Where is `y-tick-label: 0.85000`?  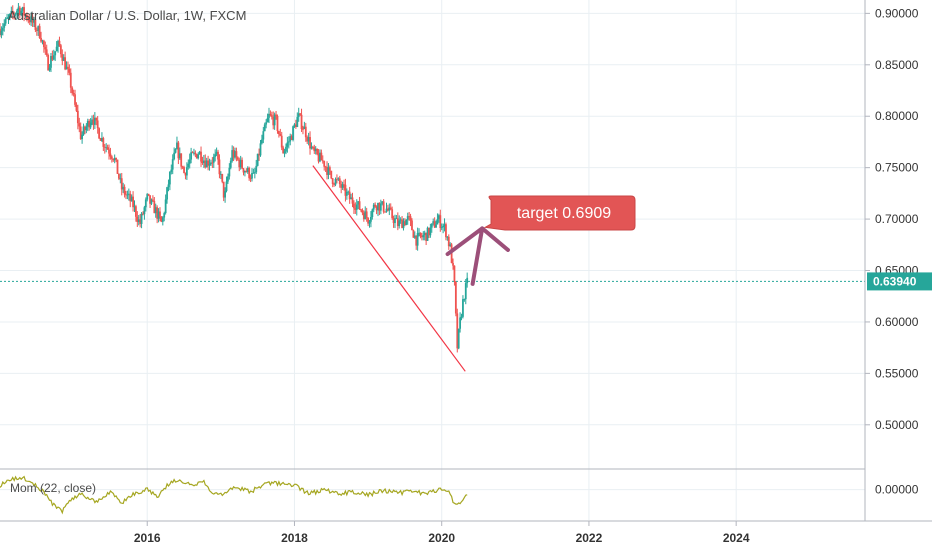 y-tick-label: 0.85000 is located at coordinates (897, 65).